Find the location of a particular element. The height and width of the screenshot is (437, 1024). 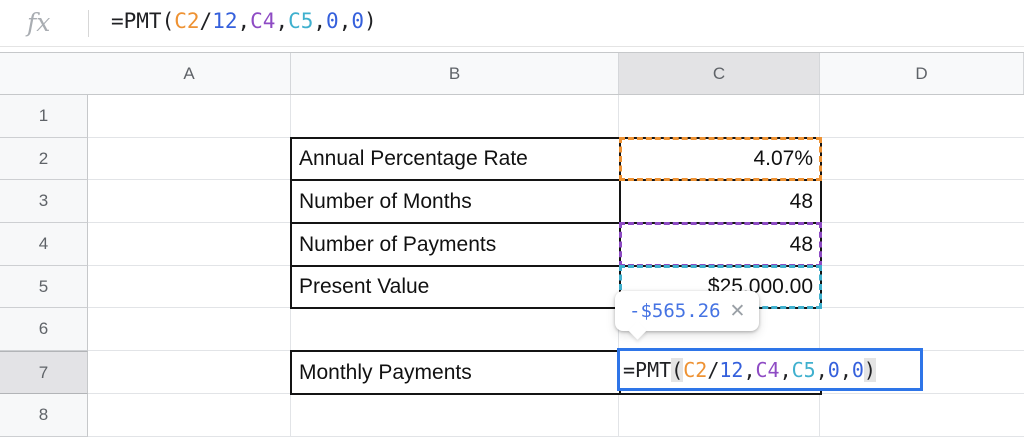

table-cell-label: Monthly Payments is located at coordinates (455, 372).